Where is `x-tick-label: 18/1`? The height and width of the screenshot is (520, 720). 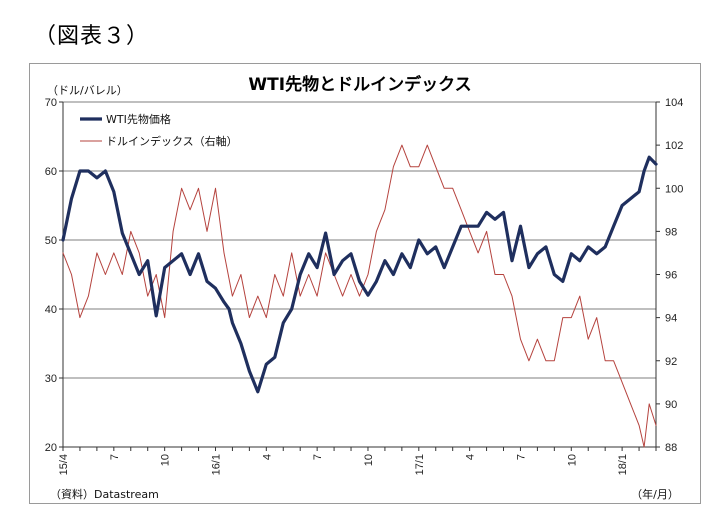
x-tick-label: 18/1 is located at coordinates (623, 464).